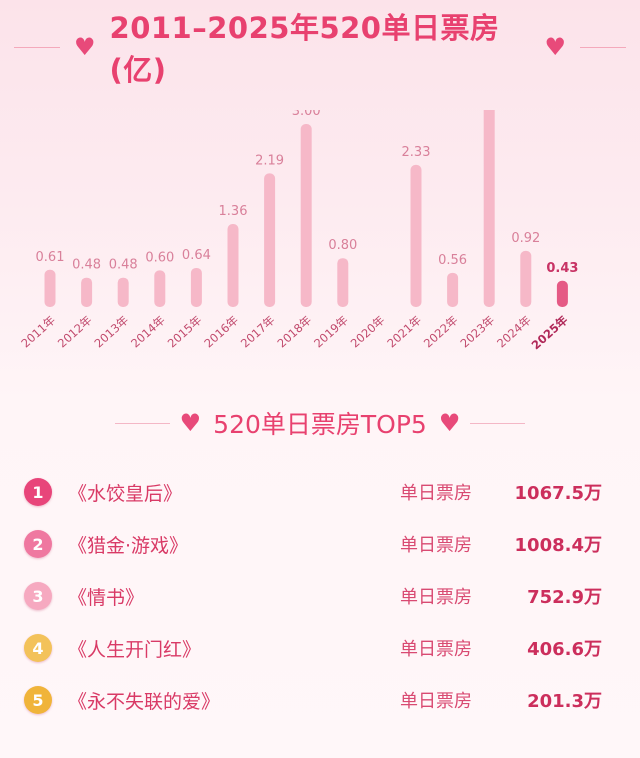 This screenshot has height=758, width=640. Describe the element at coordinates (343, 282) in the screenshot. I see `bar-2019年` at that location.